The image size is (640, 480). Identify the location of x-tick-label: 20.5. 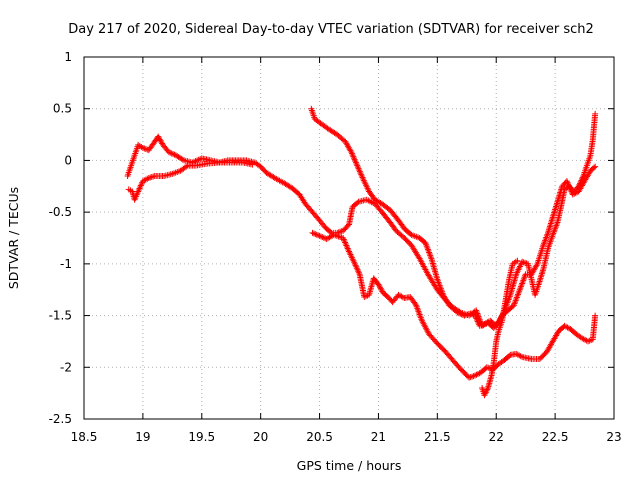
(319, 437).